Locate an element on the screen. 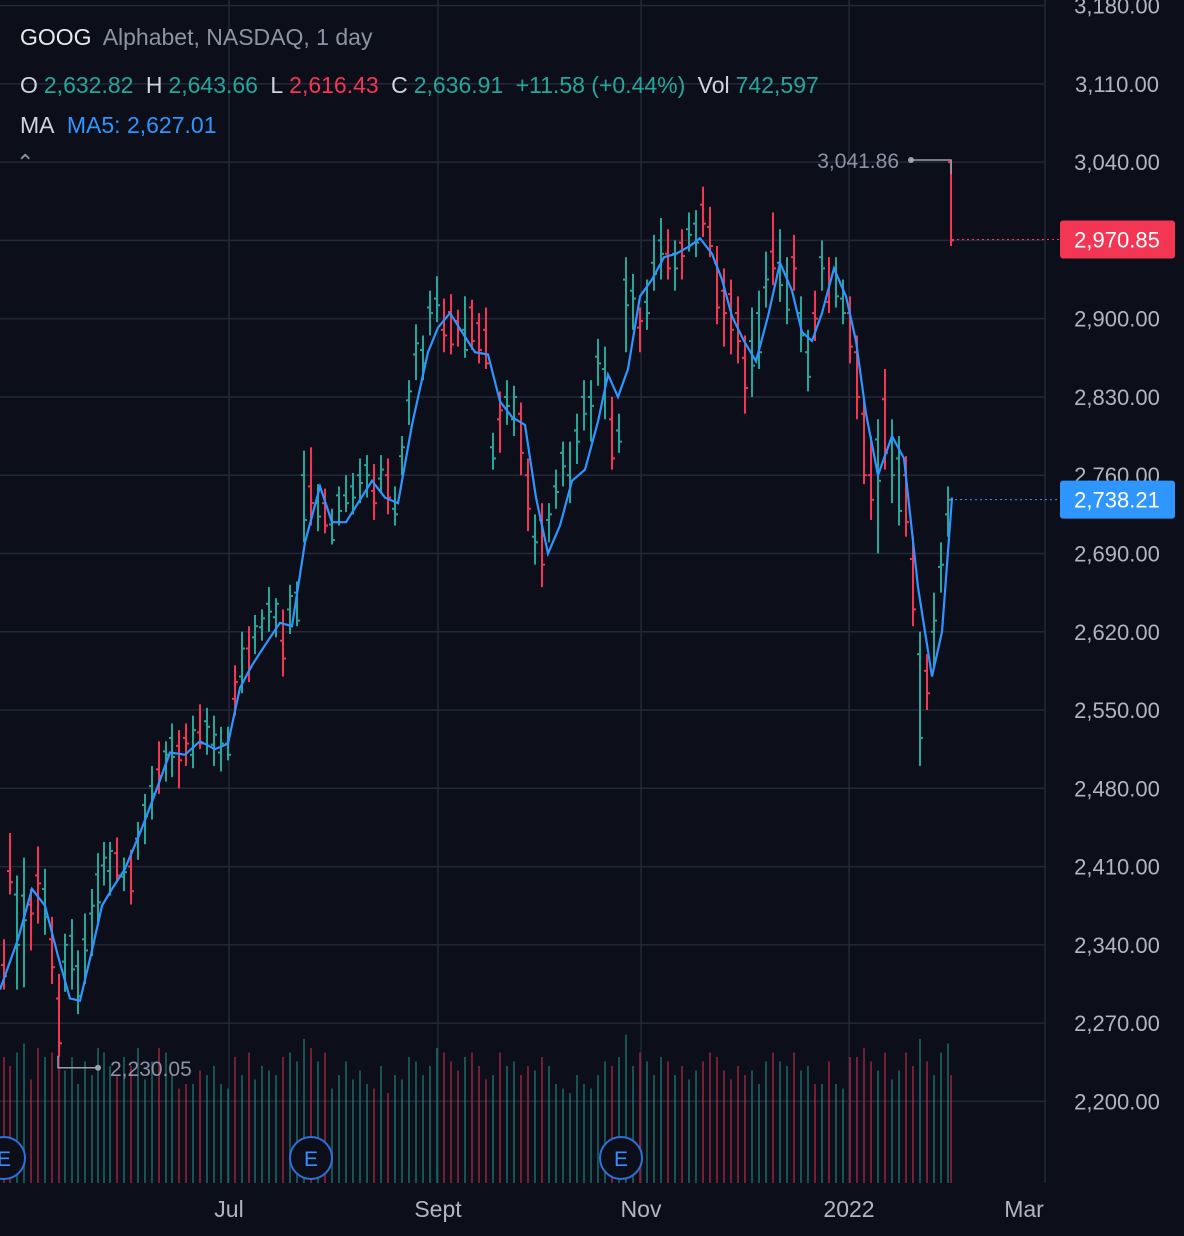  time-tick-label: 2022 is located at coordinates (848, 1209).